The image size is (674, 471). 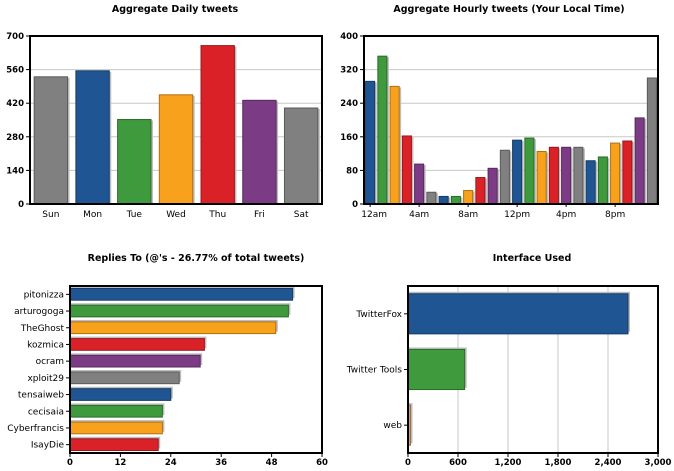 What do you see at coordinates (50, 215) in the screenshot?
I see `x-tick-label: Sun` at bounding box center [50, 215].